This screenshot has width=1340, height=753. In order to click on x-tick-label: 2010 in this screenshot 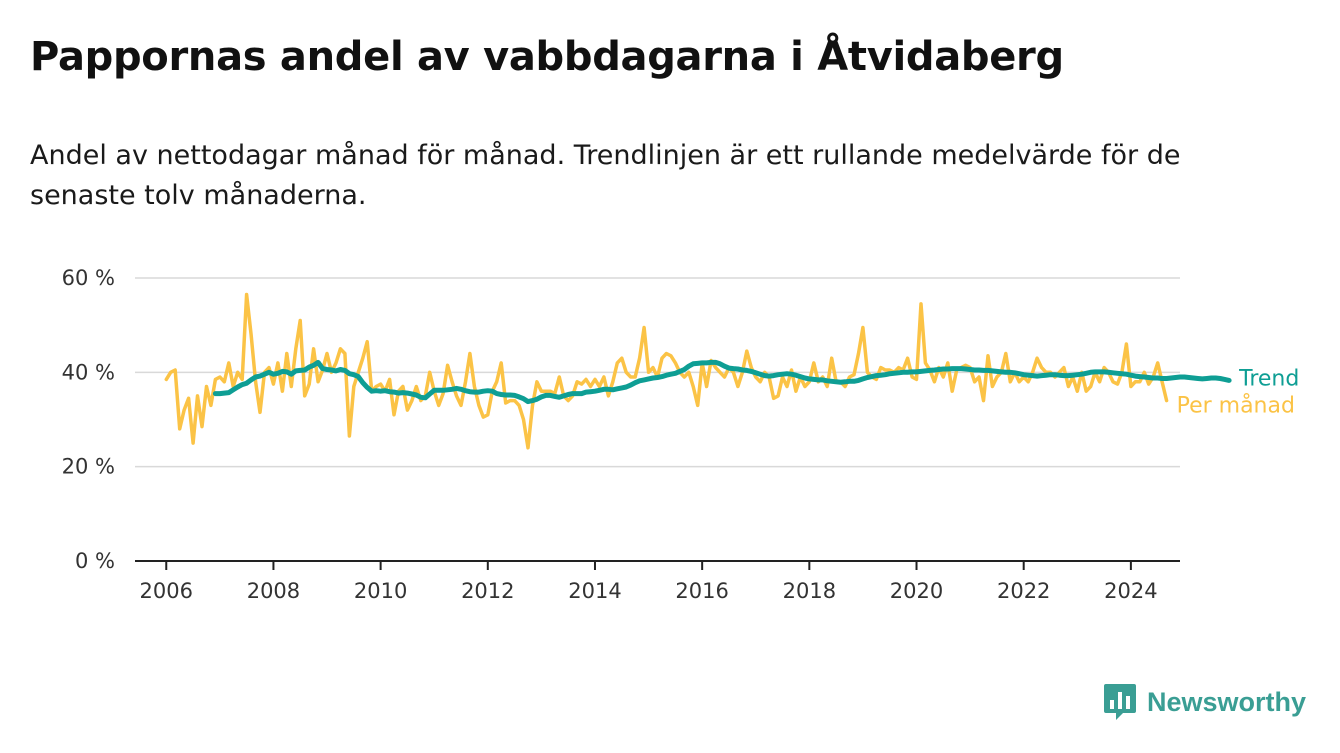, I will do `click(380, 591)`.